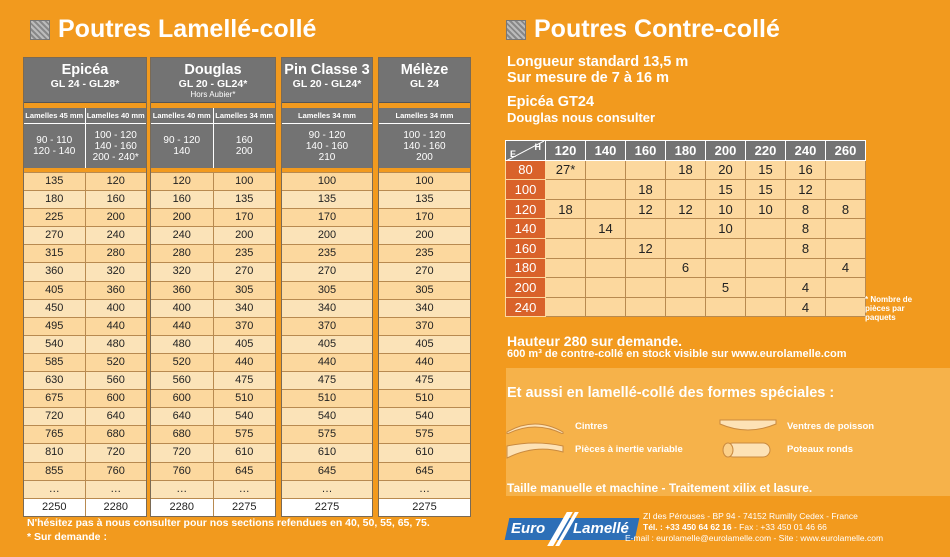  What do you see at coordinates (805, 287) in the screenshot?
I see `table-cell: 4` at bounding box center [805, 287].